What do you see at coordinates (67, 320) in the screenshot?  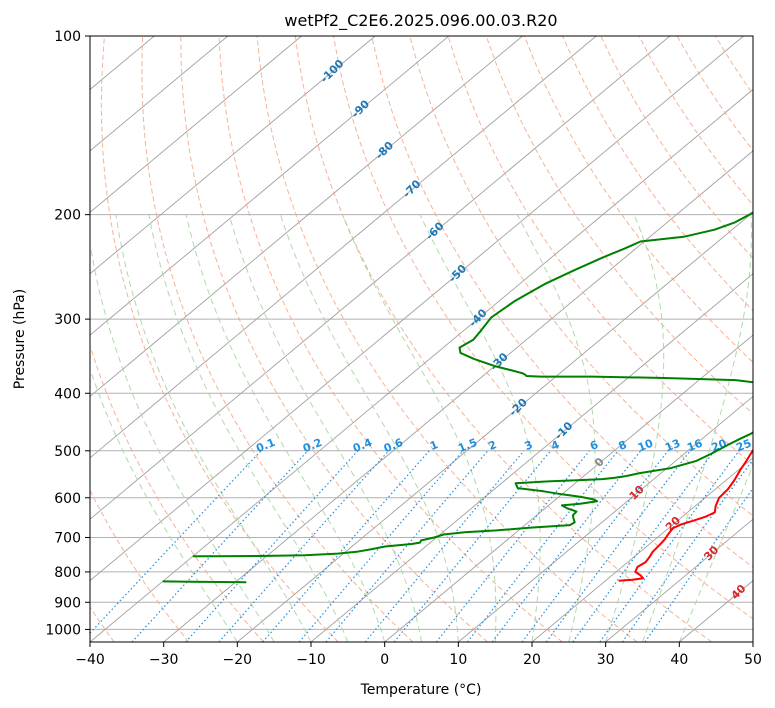 I see `y-tick-label: 300` at bounding box center [67, 320].